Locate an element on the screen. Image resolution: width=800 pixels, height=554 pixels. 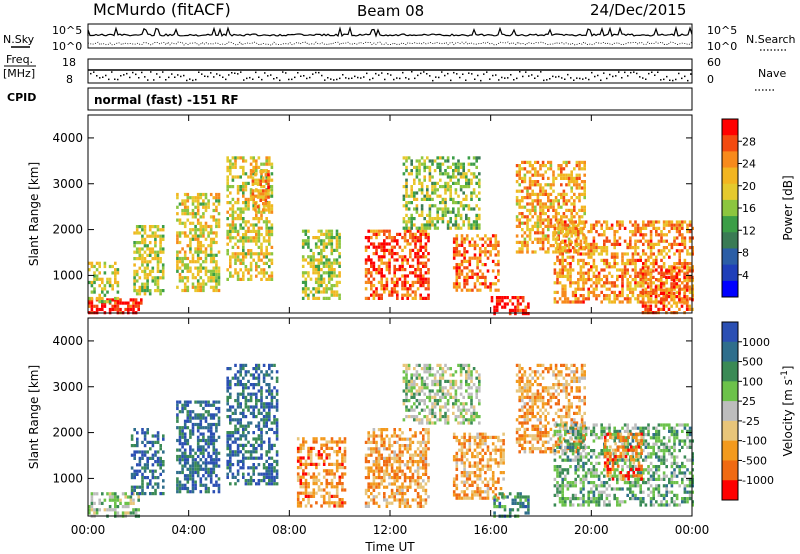
freq-label: Freq. is located at coordinates (19, 59).